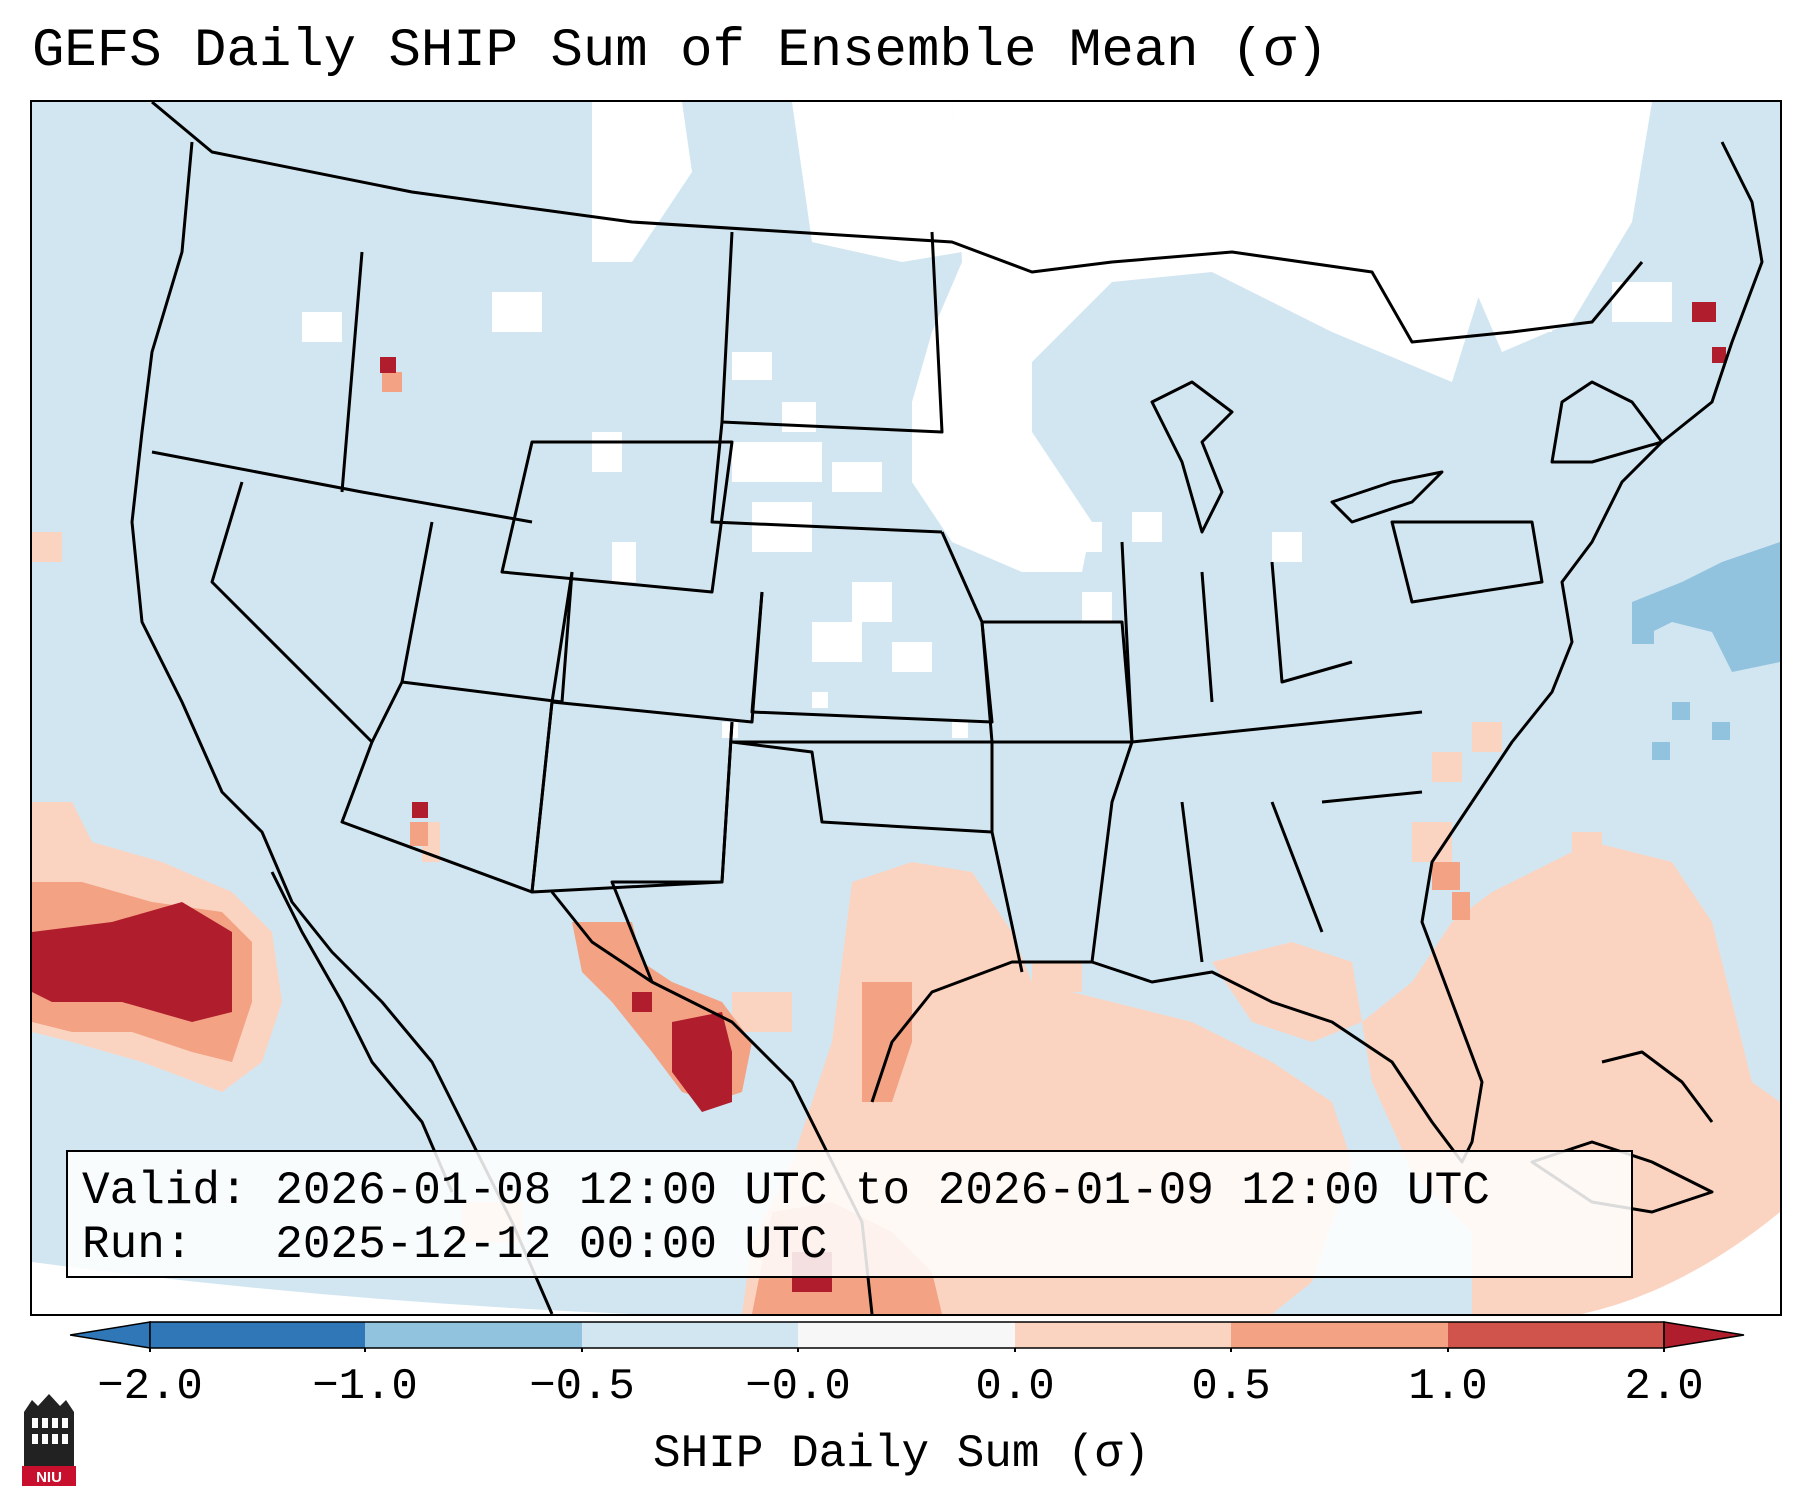 This screenshot has height=1506, width=1803. What do you see at coordinates (1617, 472) in the screenshot?
I see `atlantic-coast` at bounding box center [1617, 472].